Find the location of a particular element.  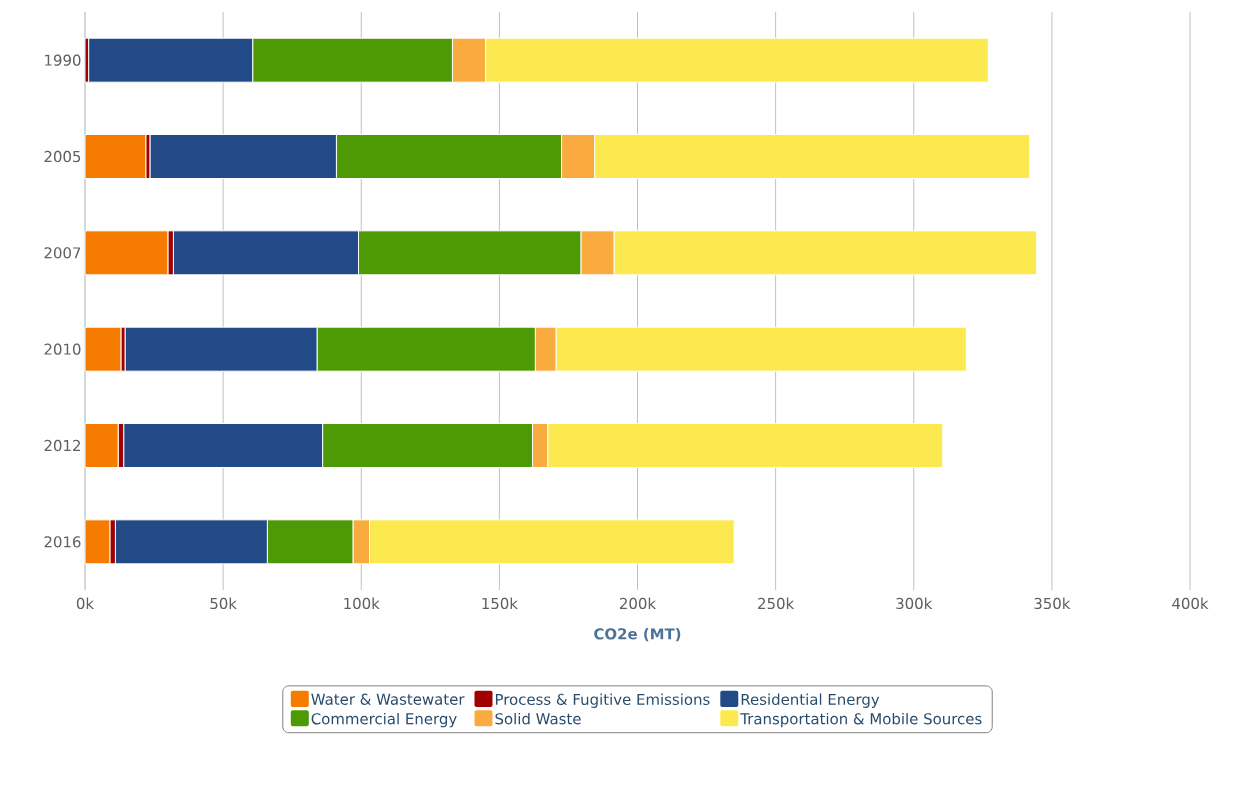

x-tick-label: 0k is located at coordinates (85, 603).